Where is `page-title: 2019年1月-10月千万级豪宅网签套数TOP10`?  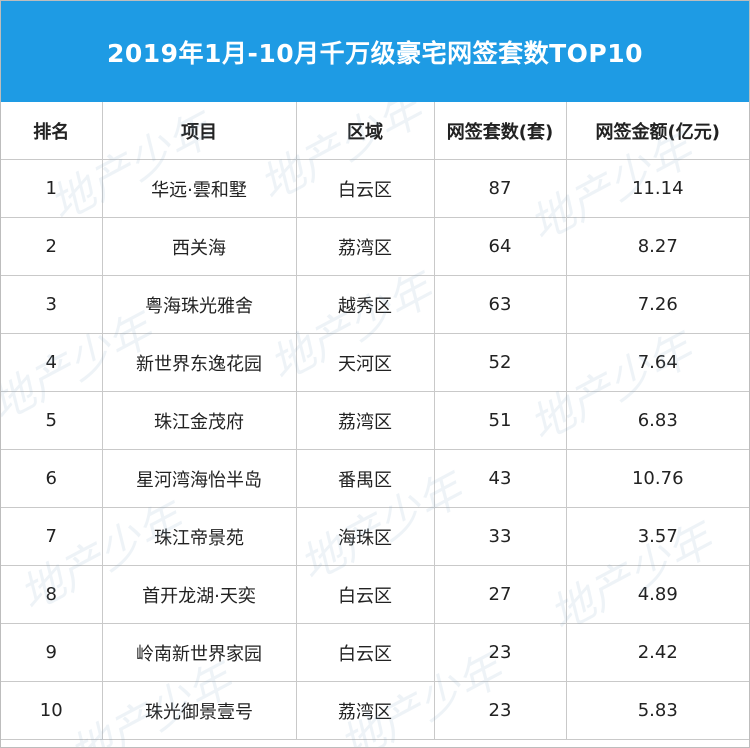
page-title: 2019年1月-10月千万级豪宅网签套数TOP10 is located at coordinates (375, 53).